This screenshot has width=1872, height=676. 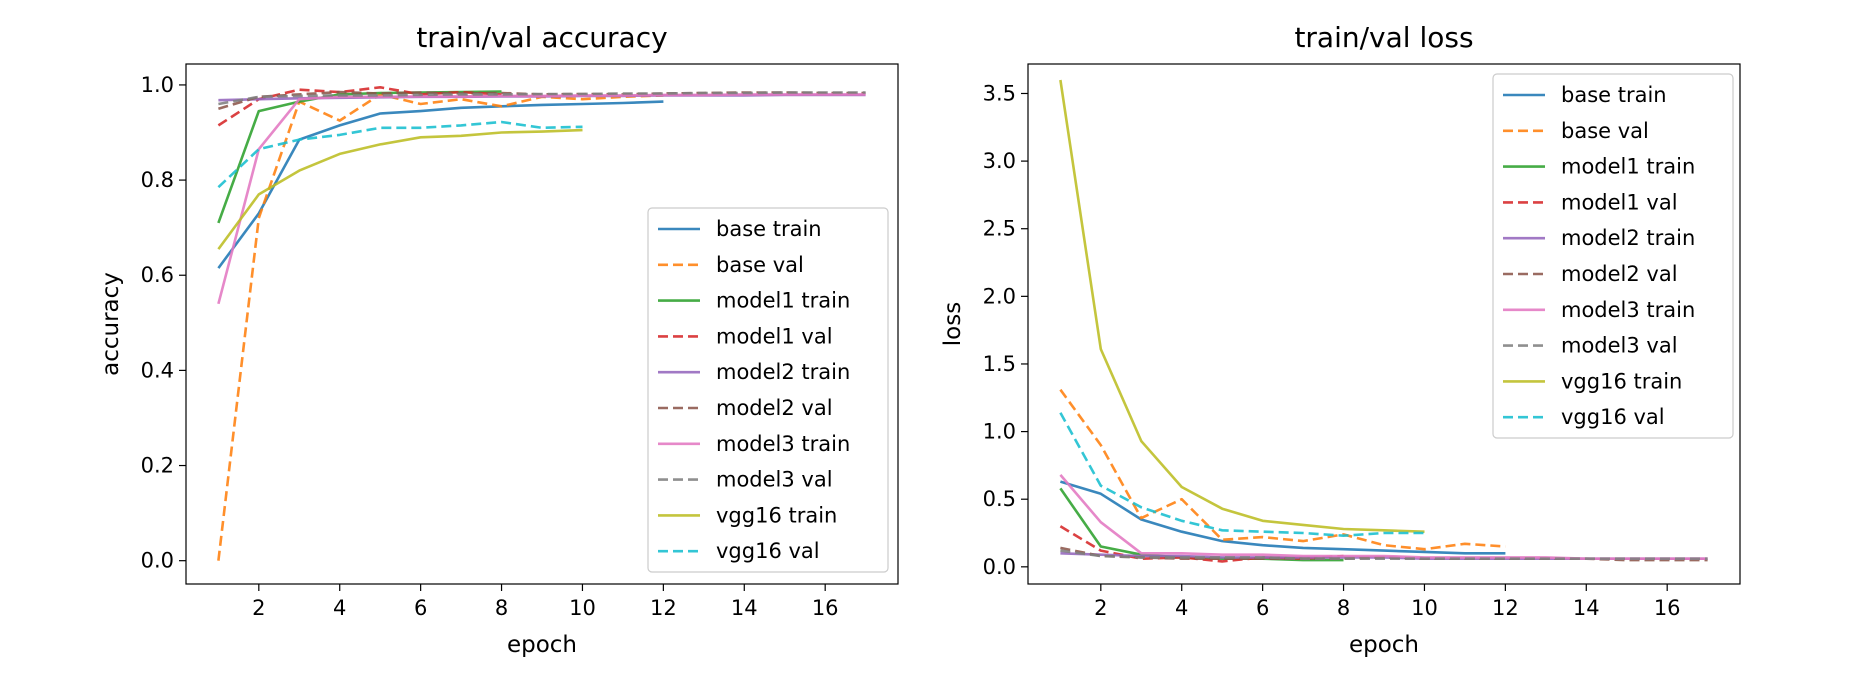 What do you see at coordinates (825, 608) in the screenshot?
I see `accuracy-x-tick-label: 16` at bounding box center [825, 608].